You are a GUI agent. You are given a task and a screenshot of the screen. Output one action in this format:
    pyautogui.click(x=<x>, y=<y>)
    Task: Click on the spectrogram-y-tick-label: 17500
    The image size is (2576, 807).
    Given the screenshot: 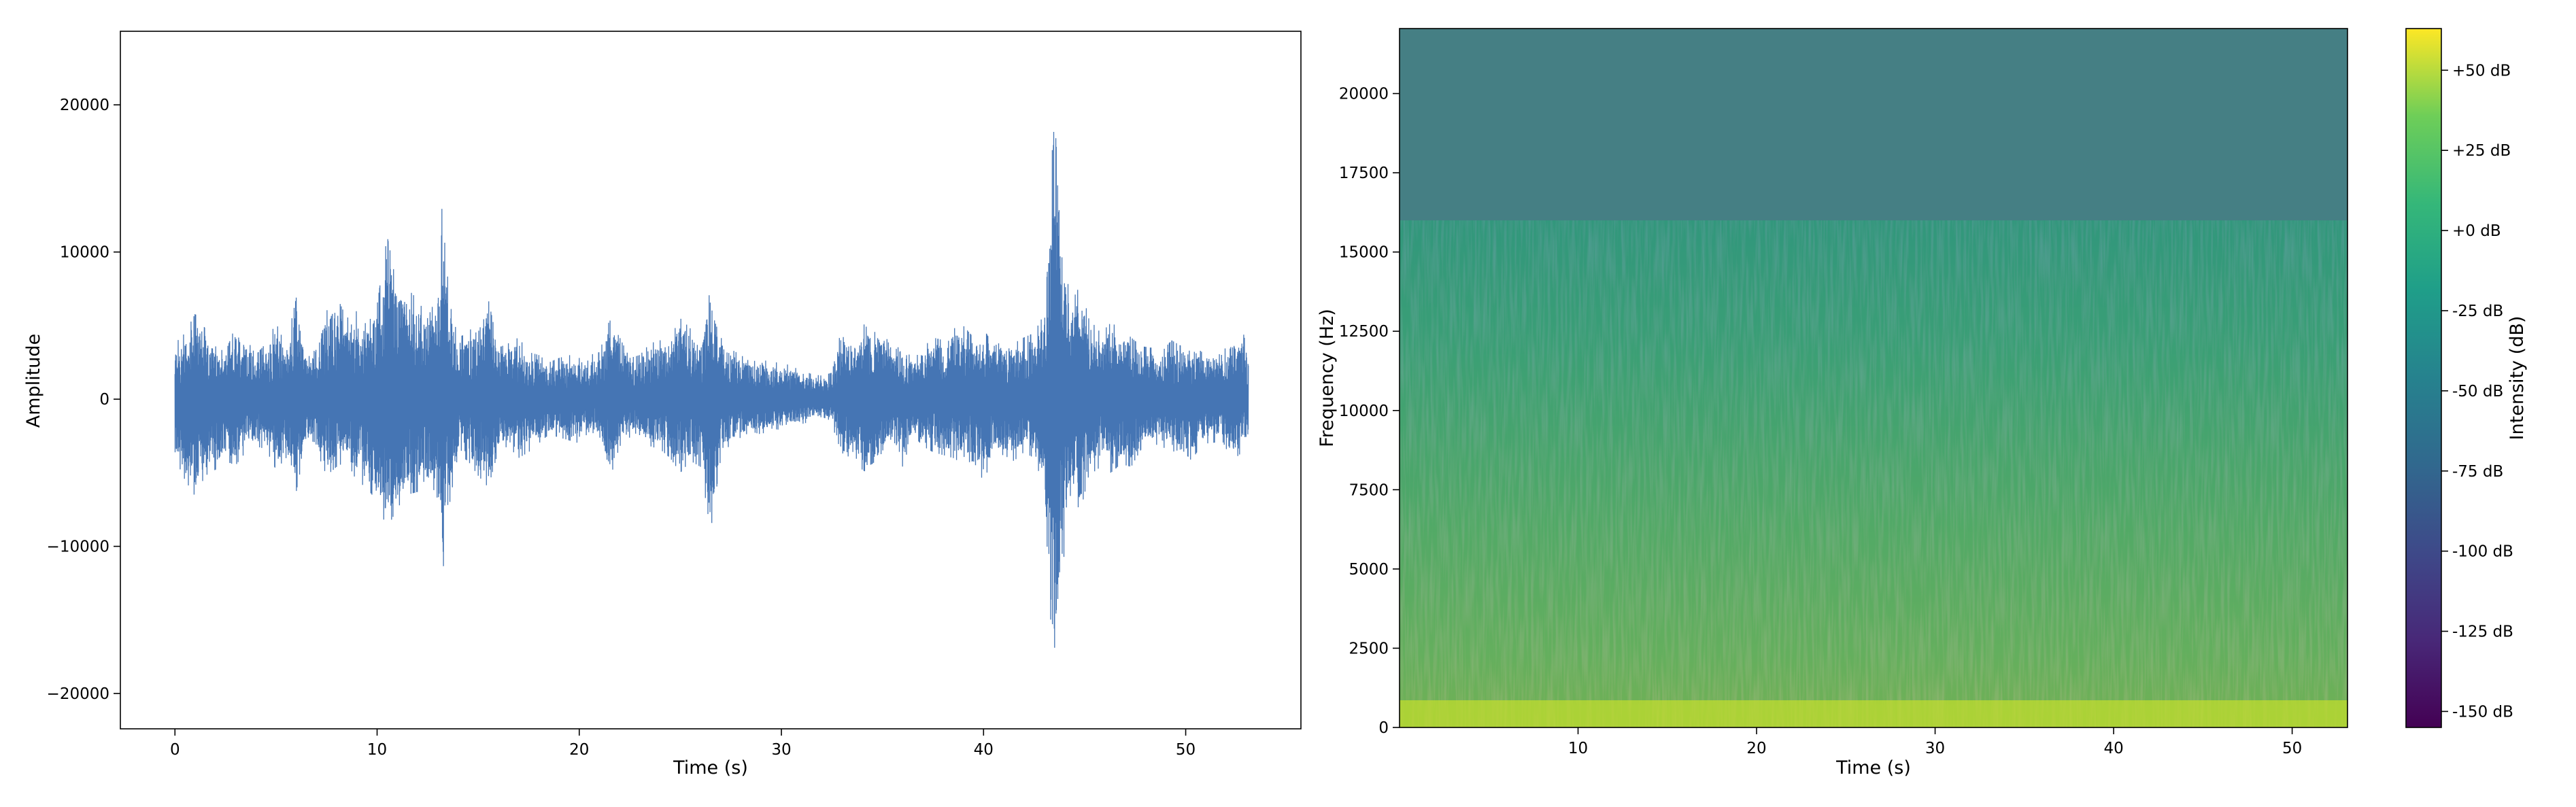 What is the action you would take?
    pyautogui.click(x=1364, y=173)
    